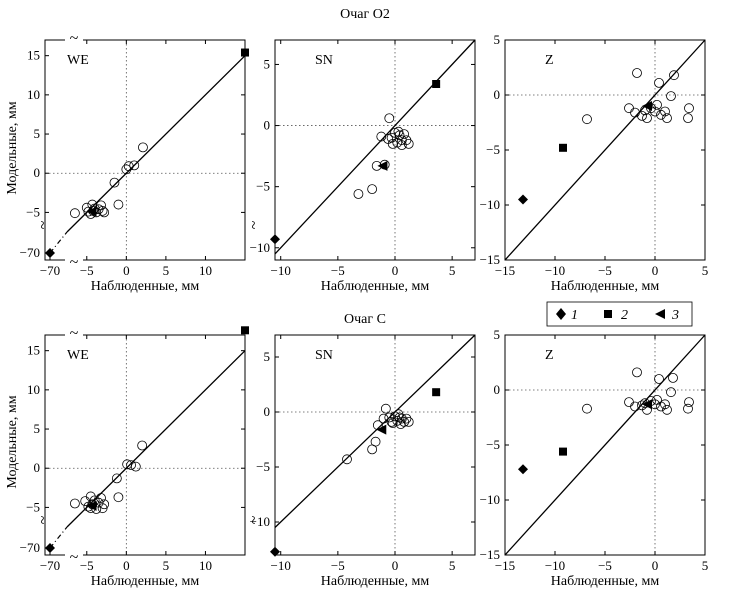 This screenshot has height=600, width=731. Describe the element at coordinates (33, 94) in the screenshot. I see `y-tick-label: 10` at that location.